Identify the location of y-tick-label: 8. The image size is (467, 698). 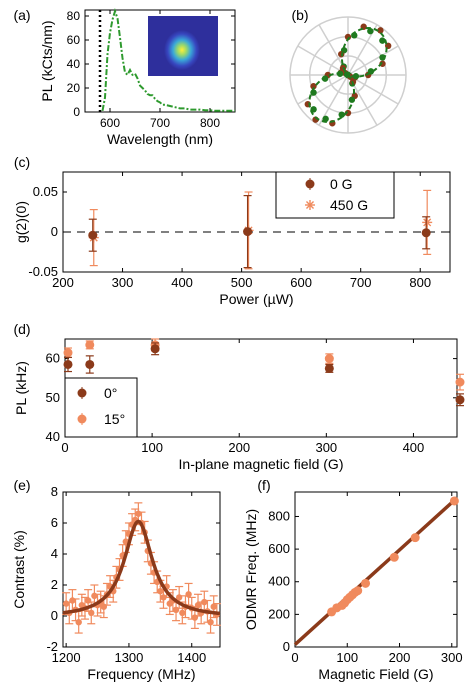
(54, 491).